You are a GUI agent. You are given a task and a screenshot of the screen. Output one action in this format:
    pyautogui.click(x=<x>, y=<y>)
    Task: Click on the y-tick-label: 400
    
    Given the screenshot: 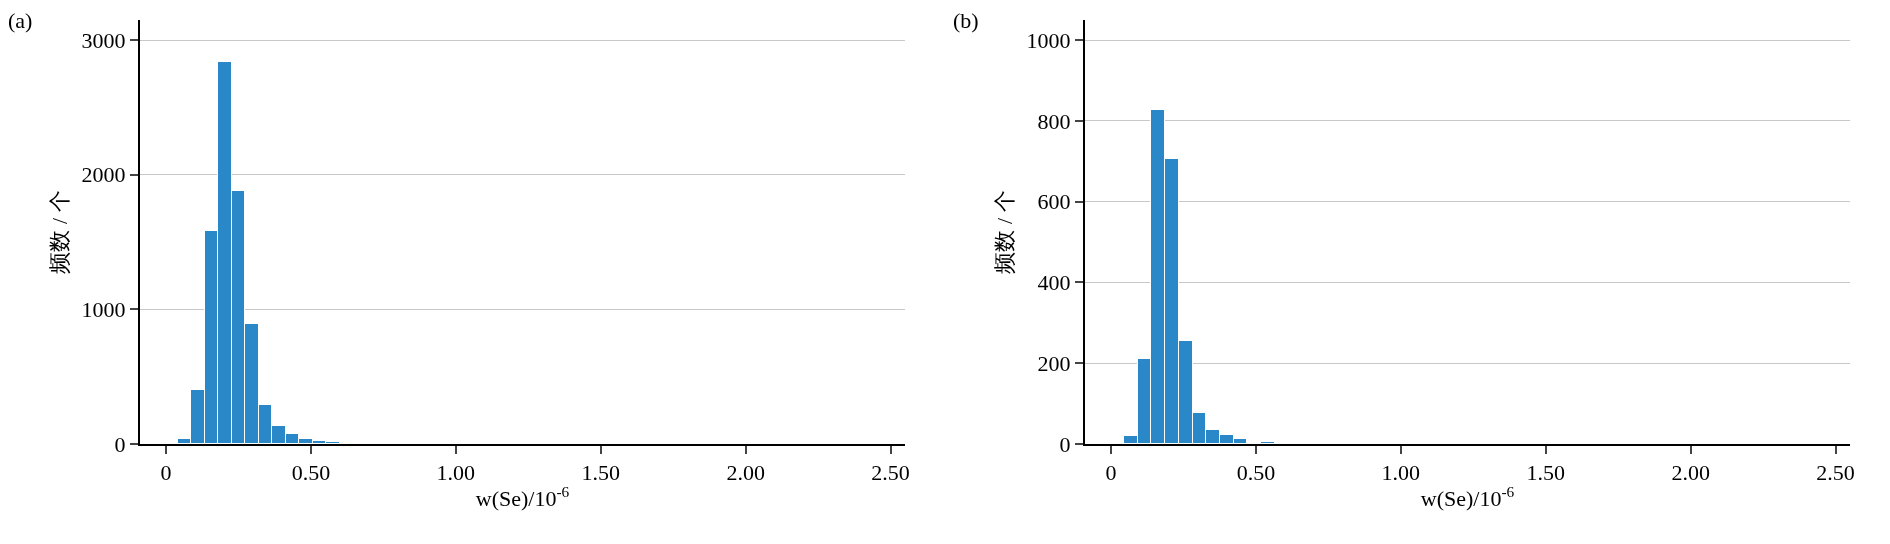 What is the action you would take?
    pyautogui.click(x=1054, y=283)
    